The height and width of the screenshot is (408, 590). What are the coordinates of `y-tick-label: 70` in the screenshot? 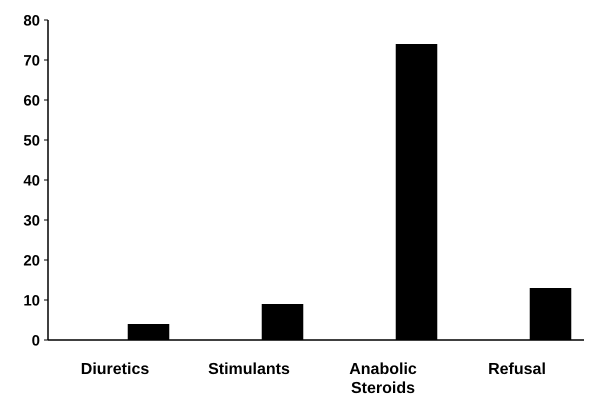 It's located at (31, 61).